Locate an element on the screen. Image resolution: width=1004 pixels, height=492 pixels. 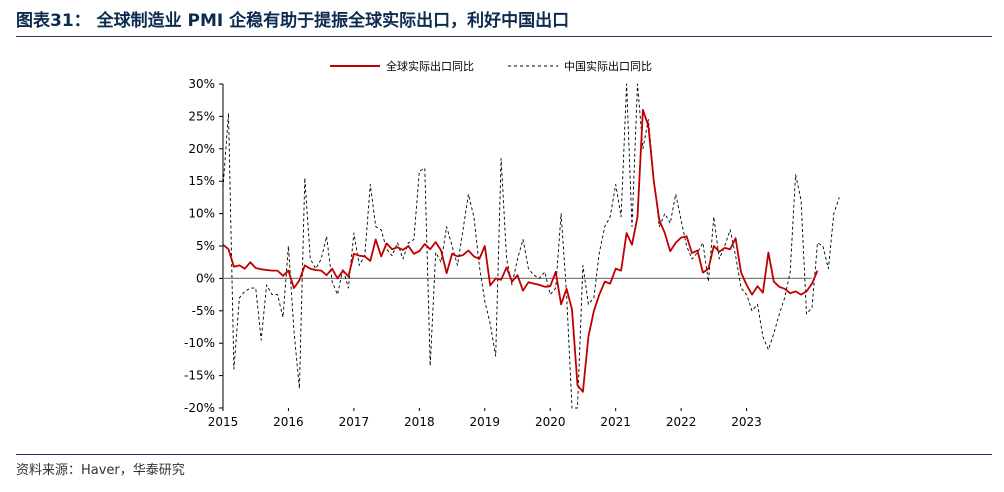
x-tick-label: 2022 is located at coordinates (681, 422).